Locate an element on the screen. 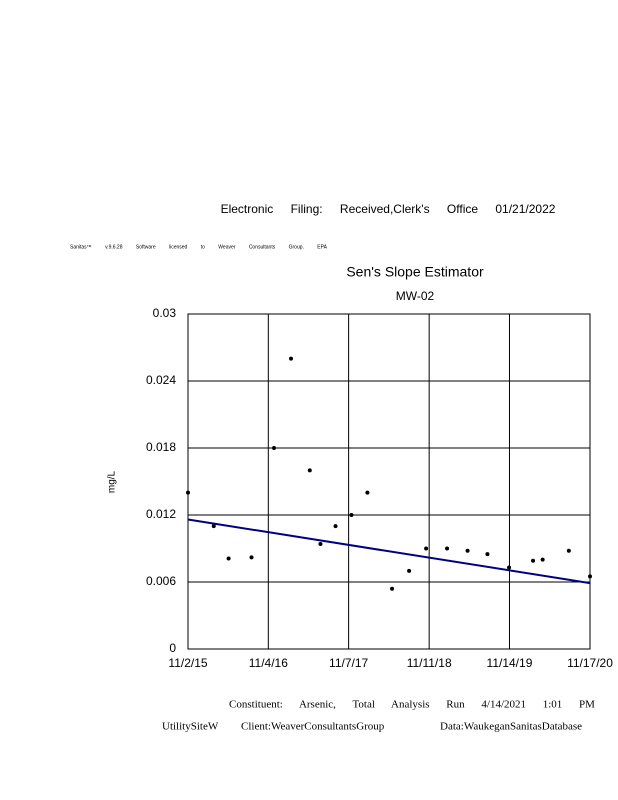  x-tick-label: 11/11/18 is located at coordinates (429, 663).